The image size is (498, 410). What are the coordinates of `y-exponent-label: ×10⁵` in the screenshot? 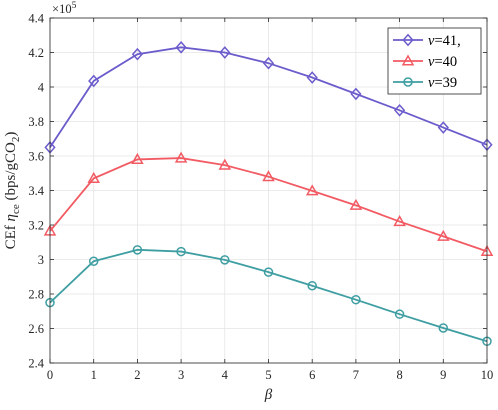 It's located at (64, 8).